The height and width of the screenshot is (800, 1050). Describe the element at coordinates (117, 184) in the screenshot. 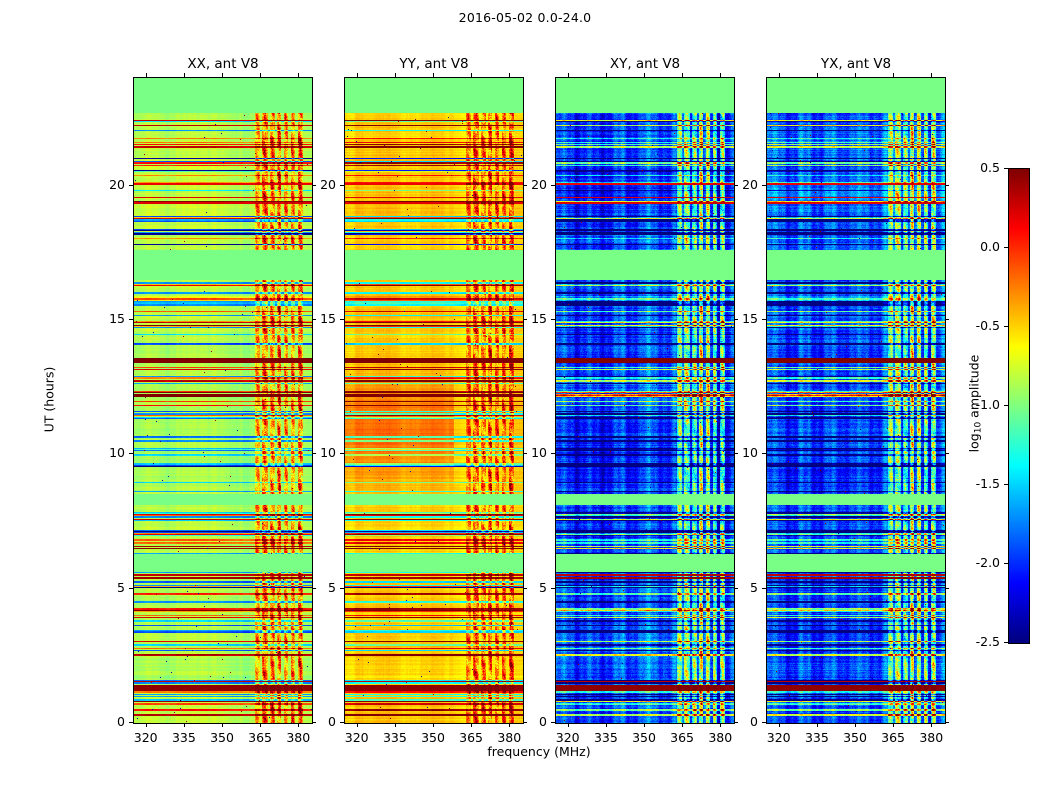

I see `yticklabel-xx-20: 20` at that location.